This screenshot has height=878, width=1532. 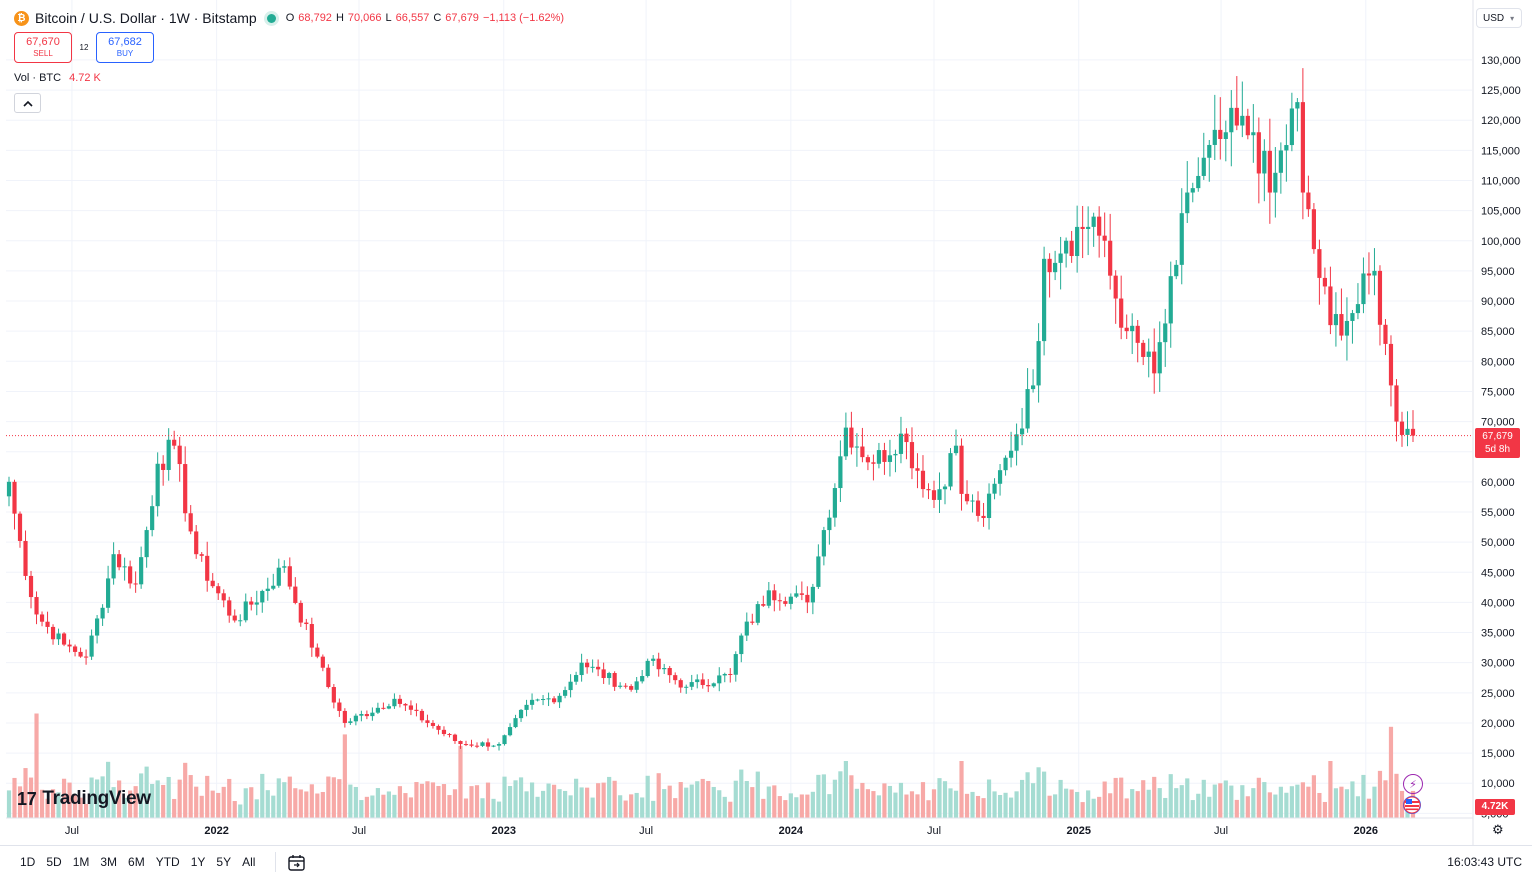 I want to click on last-price-value: 67,679, so click(x=1497, y=436).